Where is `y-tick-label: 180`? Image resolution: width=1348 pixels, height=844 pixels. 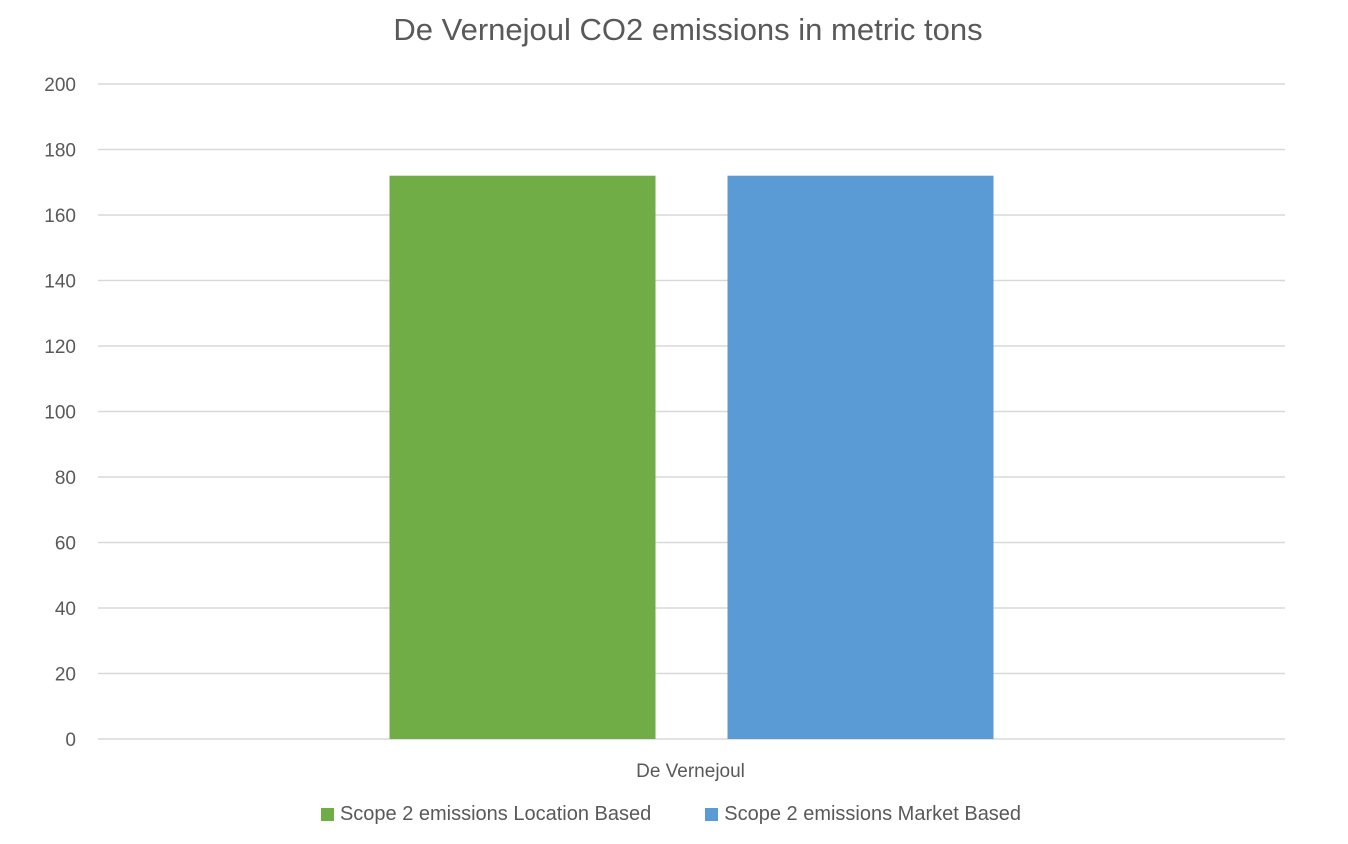
y-tick-label: 180 is located at coordinates (60, 151).